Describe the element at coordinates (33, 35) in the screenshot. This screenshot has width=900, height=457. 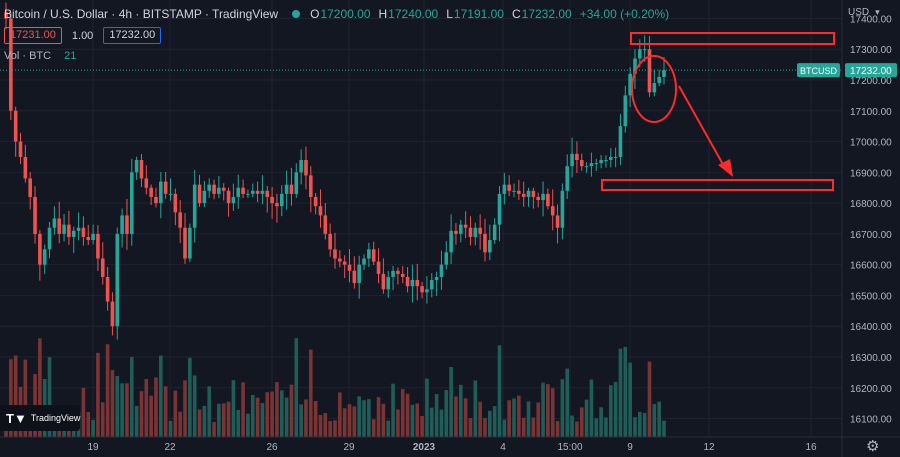
I see `sell-price-button: 17231.00` at that location.